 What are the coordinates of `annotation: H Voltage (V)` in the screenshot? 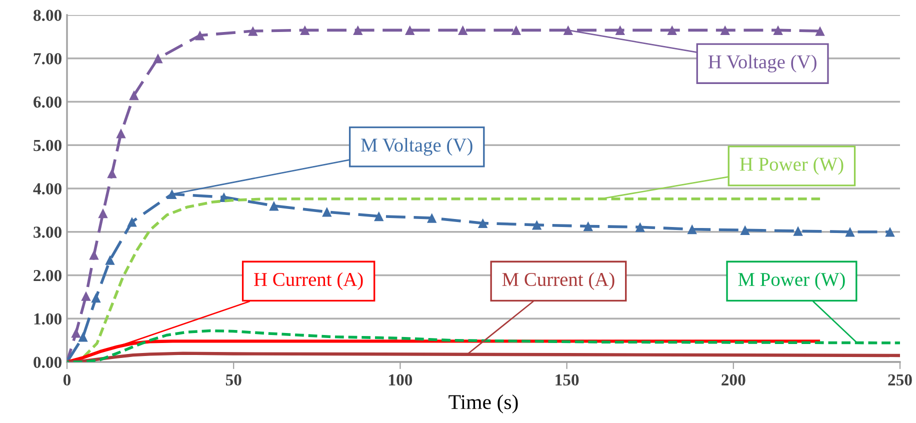 It's located at (762, 63).